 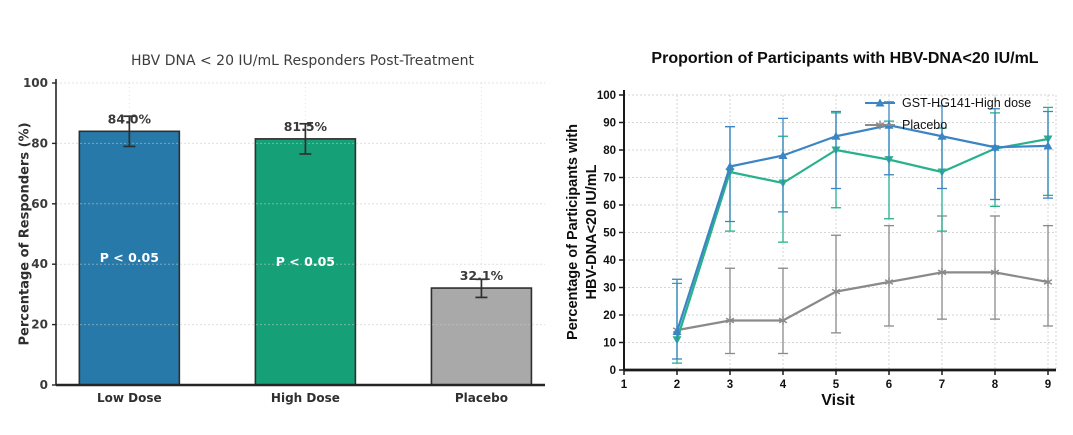 I want to click on line-x-tick-label-2: 2, so click(x=677, y=385).